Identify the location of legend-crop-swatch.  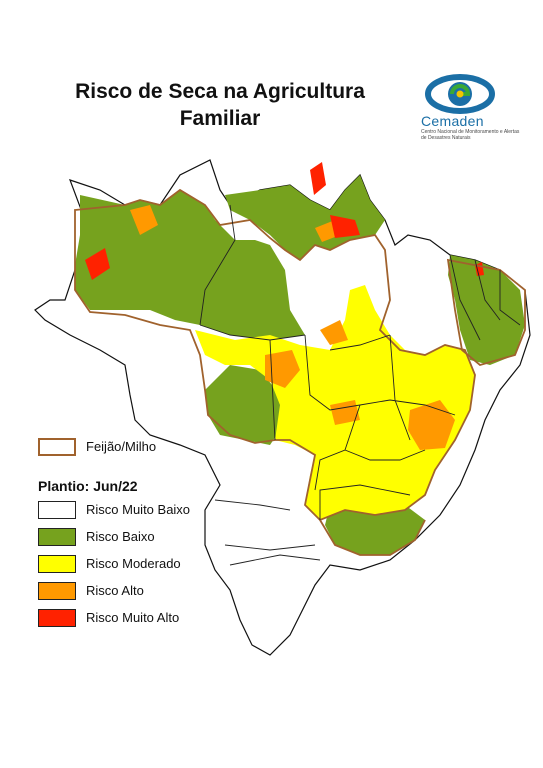
(57, 447).